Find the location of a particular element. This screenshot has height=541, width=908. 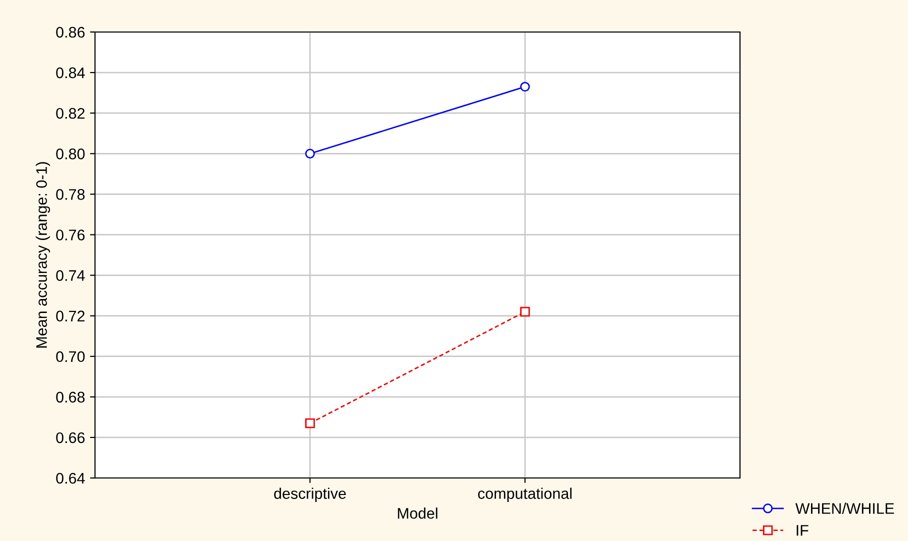

legend-label: IF is located at coordinates (802, 530).